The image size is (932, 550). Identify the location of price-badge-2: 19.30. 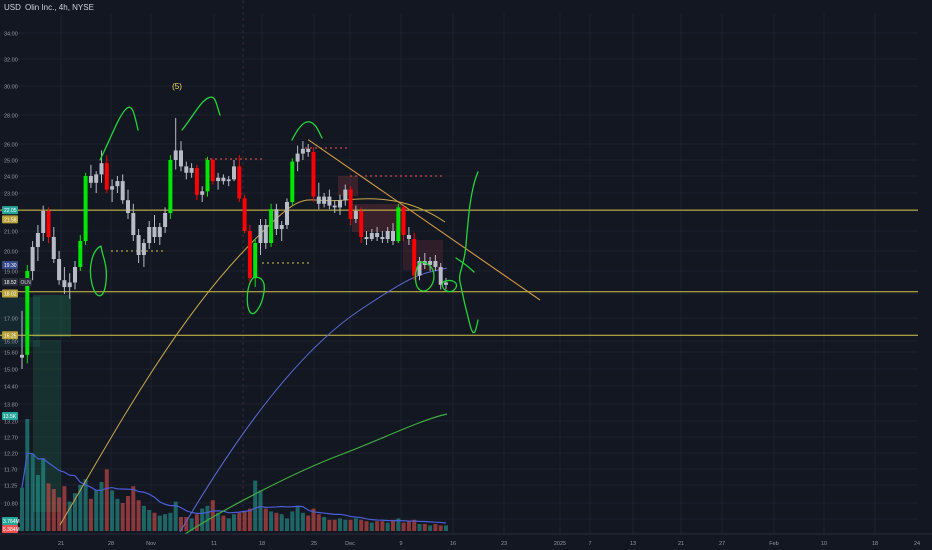
(10, 265).